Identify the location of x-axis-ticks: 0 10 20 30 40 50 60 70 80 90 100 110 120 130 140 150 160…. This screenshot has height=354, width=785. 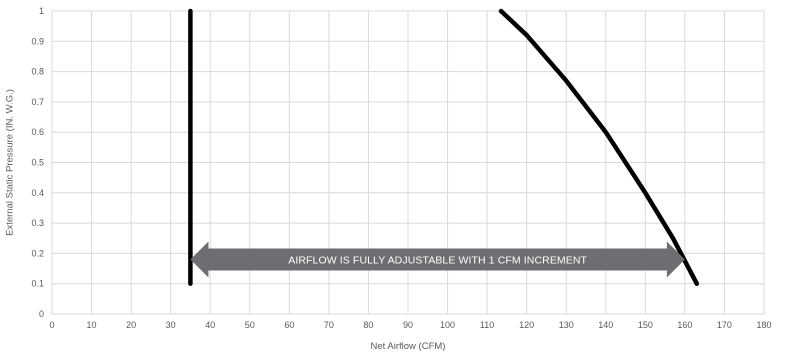
(410, 325).